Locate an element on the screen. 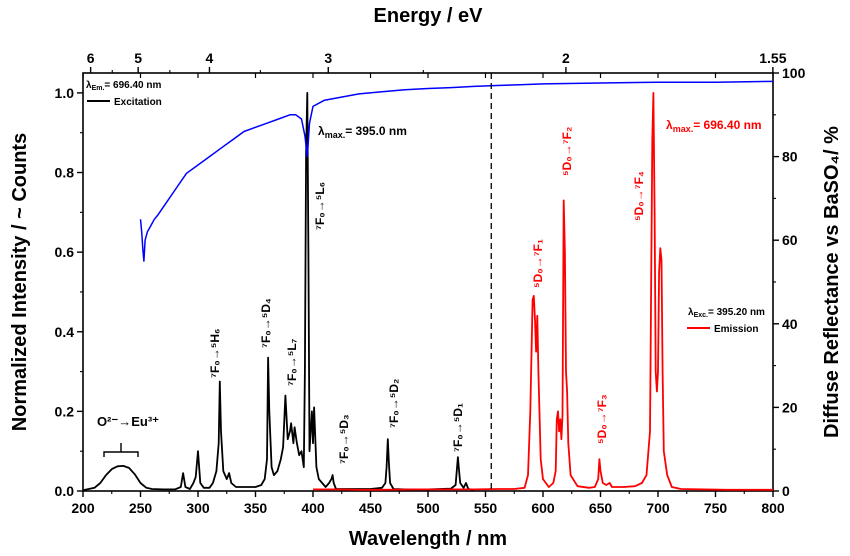 This screenshot has width=850, height=556. transition-label-7F4: ⁵D₀→⁷F₄ is located at coordinates (639, 196).